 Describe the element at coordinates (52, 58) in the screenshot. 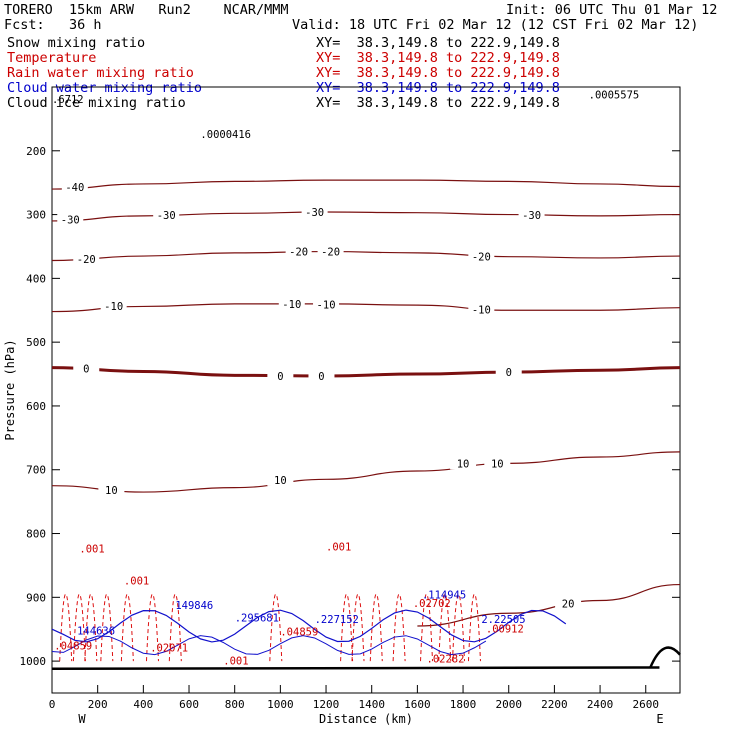

I see `legend-field-name: Temperature` at that location.